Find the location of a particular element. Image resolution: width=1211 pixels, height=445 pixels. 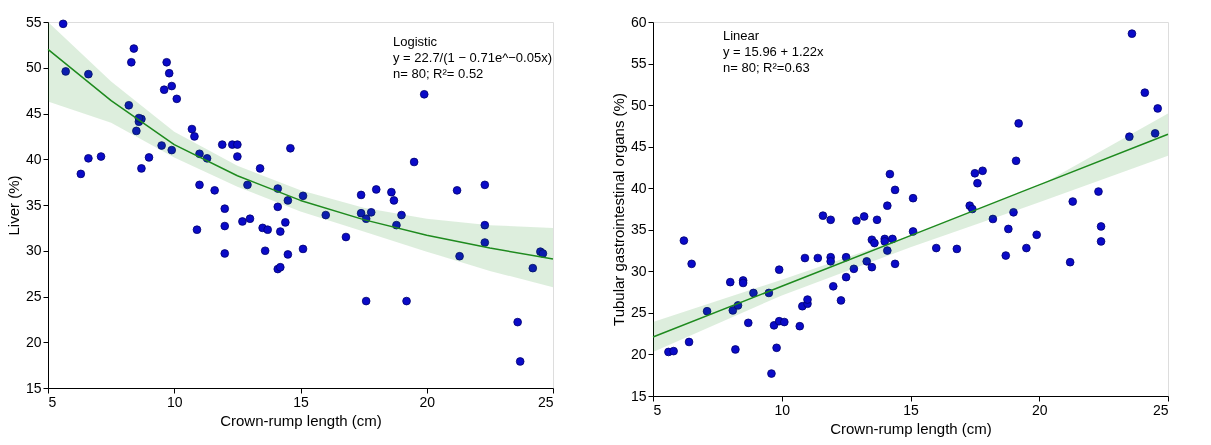

annotation: y = 15.96 + 1.22x is located at coordinates (773, 51).